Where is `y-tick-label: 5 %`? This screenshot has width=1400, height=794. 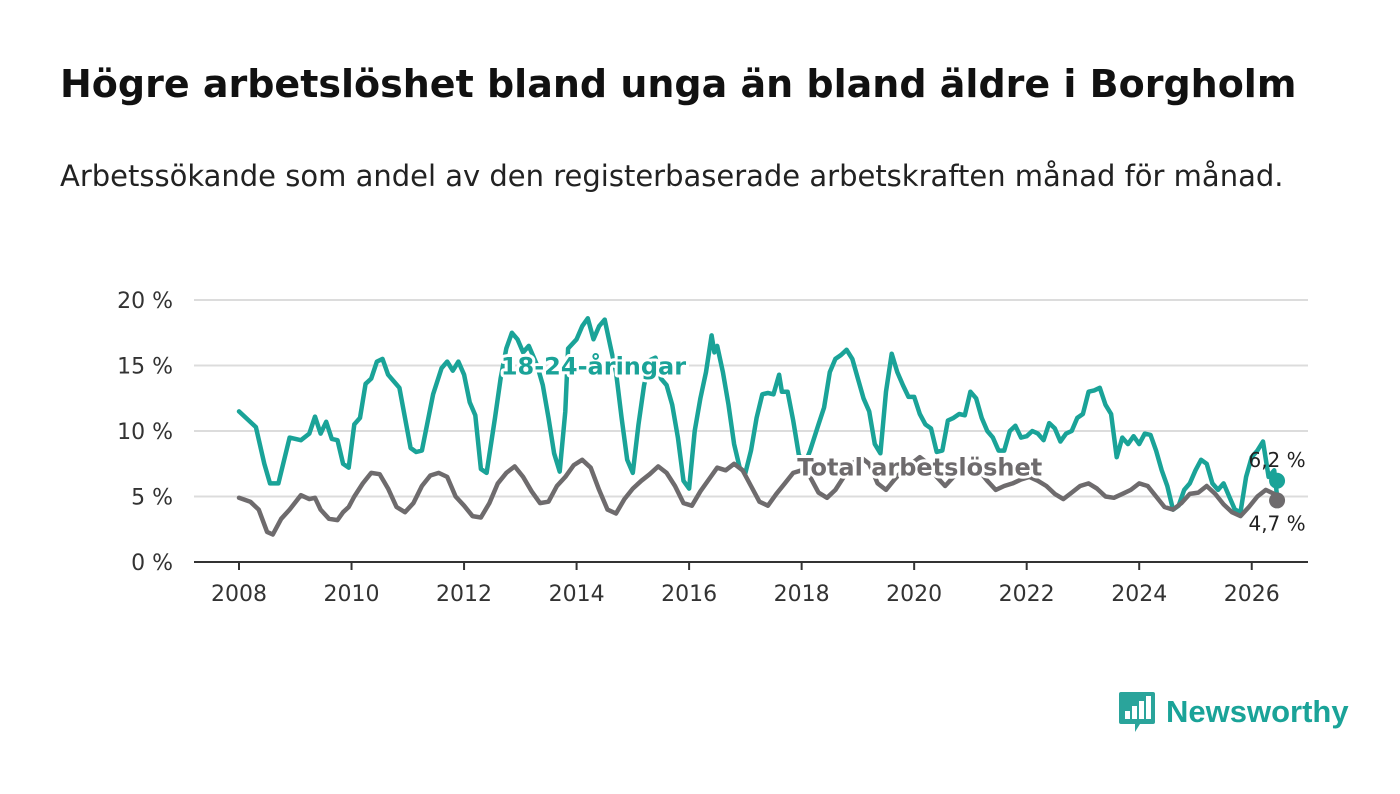
y-tick-label: 5 % is located at coordinates (152, 498).